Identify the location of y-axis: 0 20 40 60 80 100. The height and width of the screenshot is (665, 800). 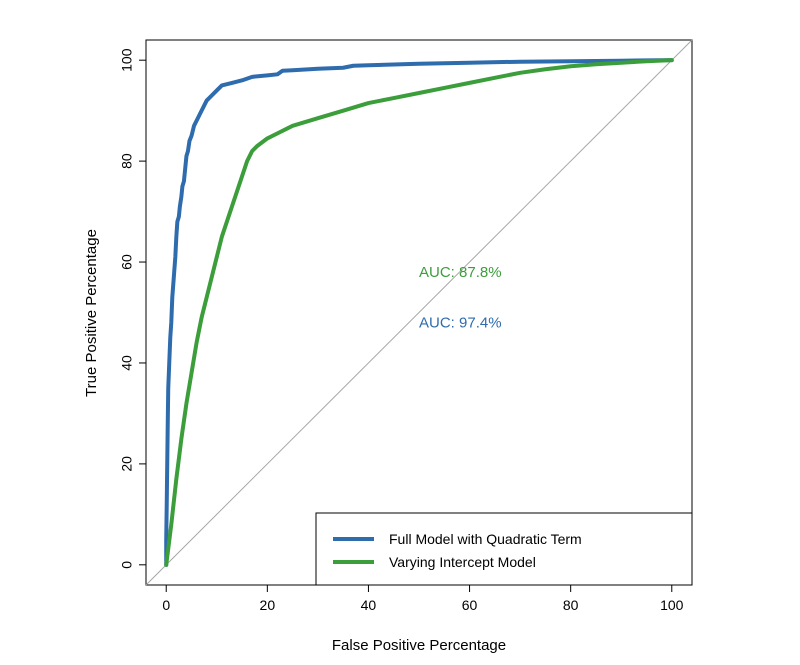
(133, 308).